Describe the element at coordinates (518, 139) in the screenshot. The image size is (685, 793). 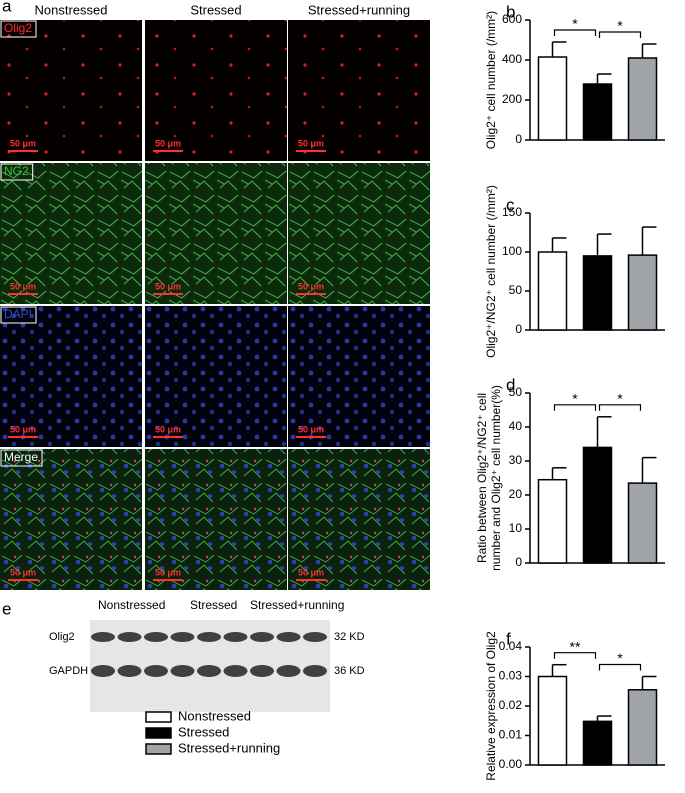
I see `y-tick-label: 0` at that location.